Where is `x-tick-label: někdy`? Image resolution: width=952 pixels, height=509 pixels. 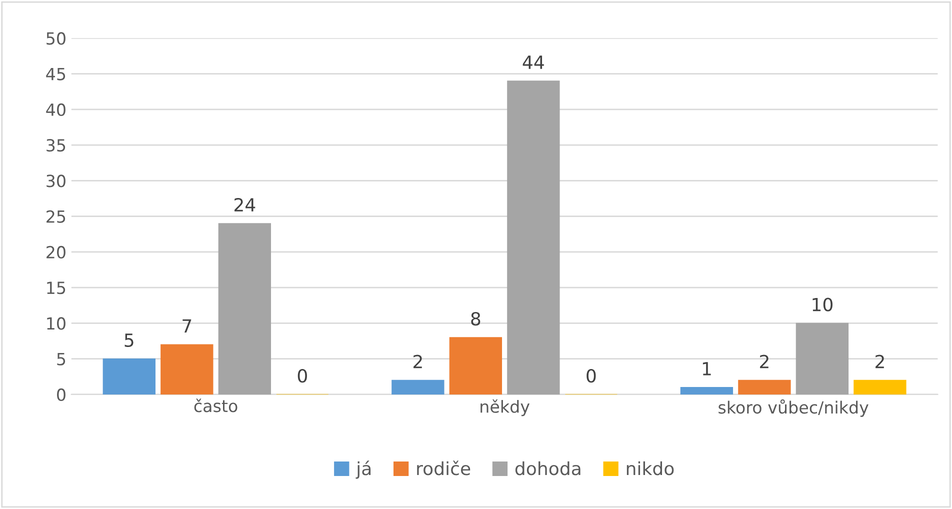
x-tick-label: někdy is located at coordinates (505, 407).